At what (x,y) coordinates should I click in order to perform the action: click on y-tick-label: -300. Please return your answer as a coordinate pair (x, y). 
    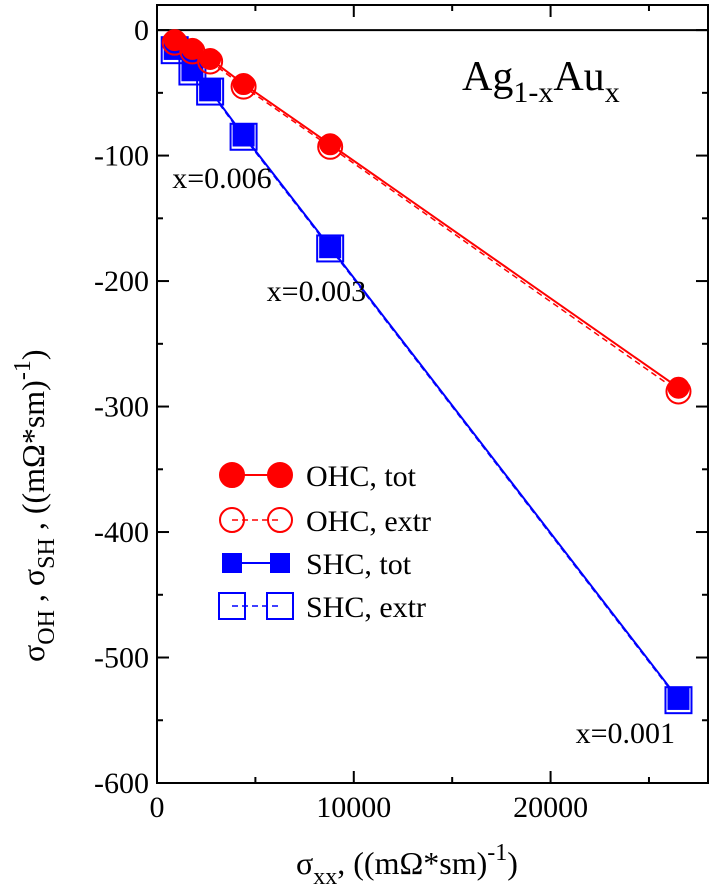
    Looking at the image, I should click on (121, 407).